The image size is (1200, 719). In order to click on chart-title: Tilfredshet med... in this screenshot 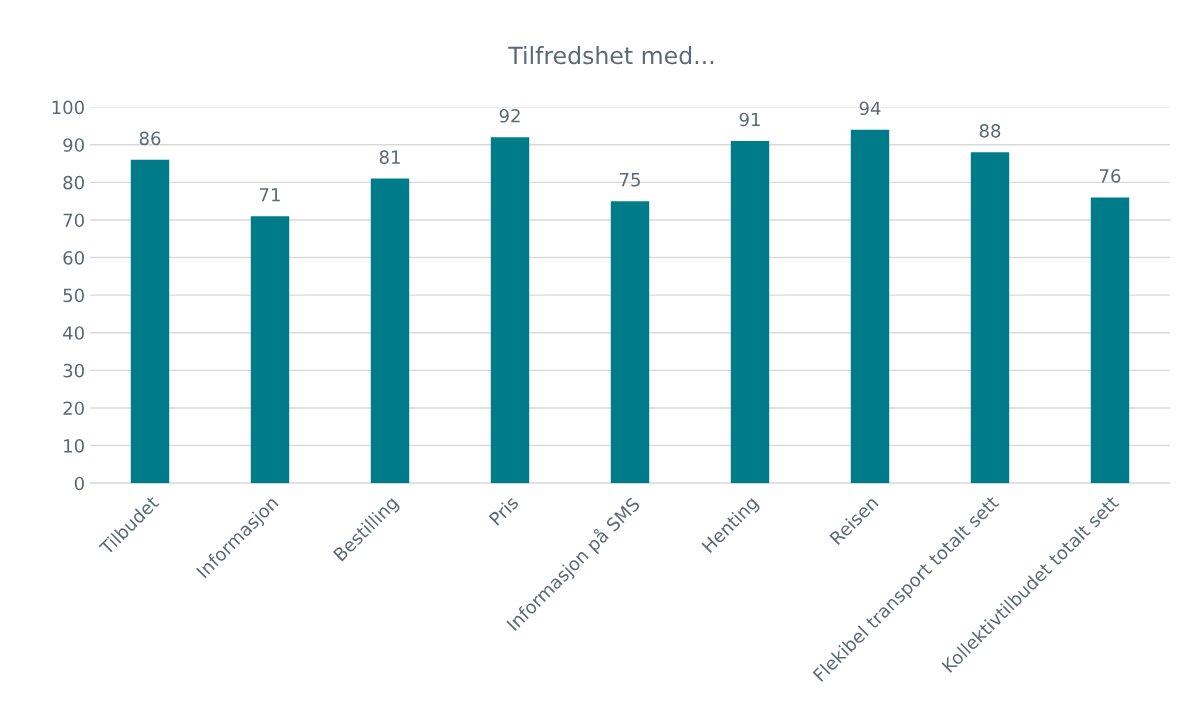, I will do `click(611, 55)`.